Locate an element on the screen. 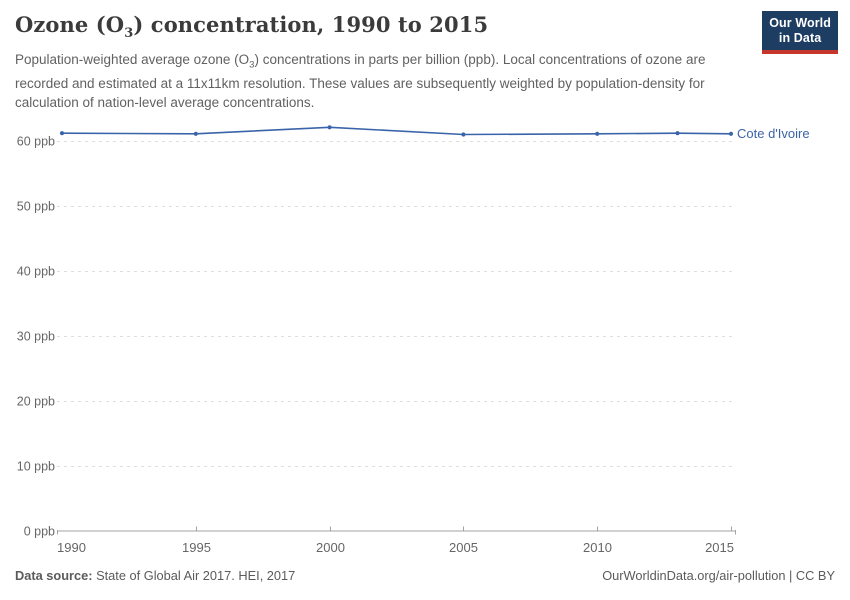  owid-logo-line1: Our World is located at coordinates (800, 23).